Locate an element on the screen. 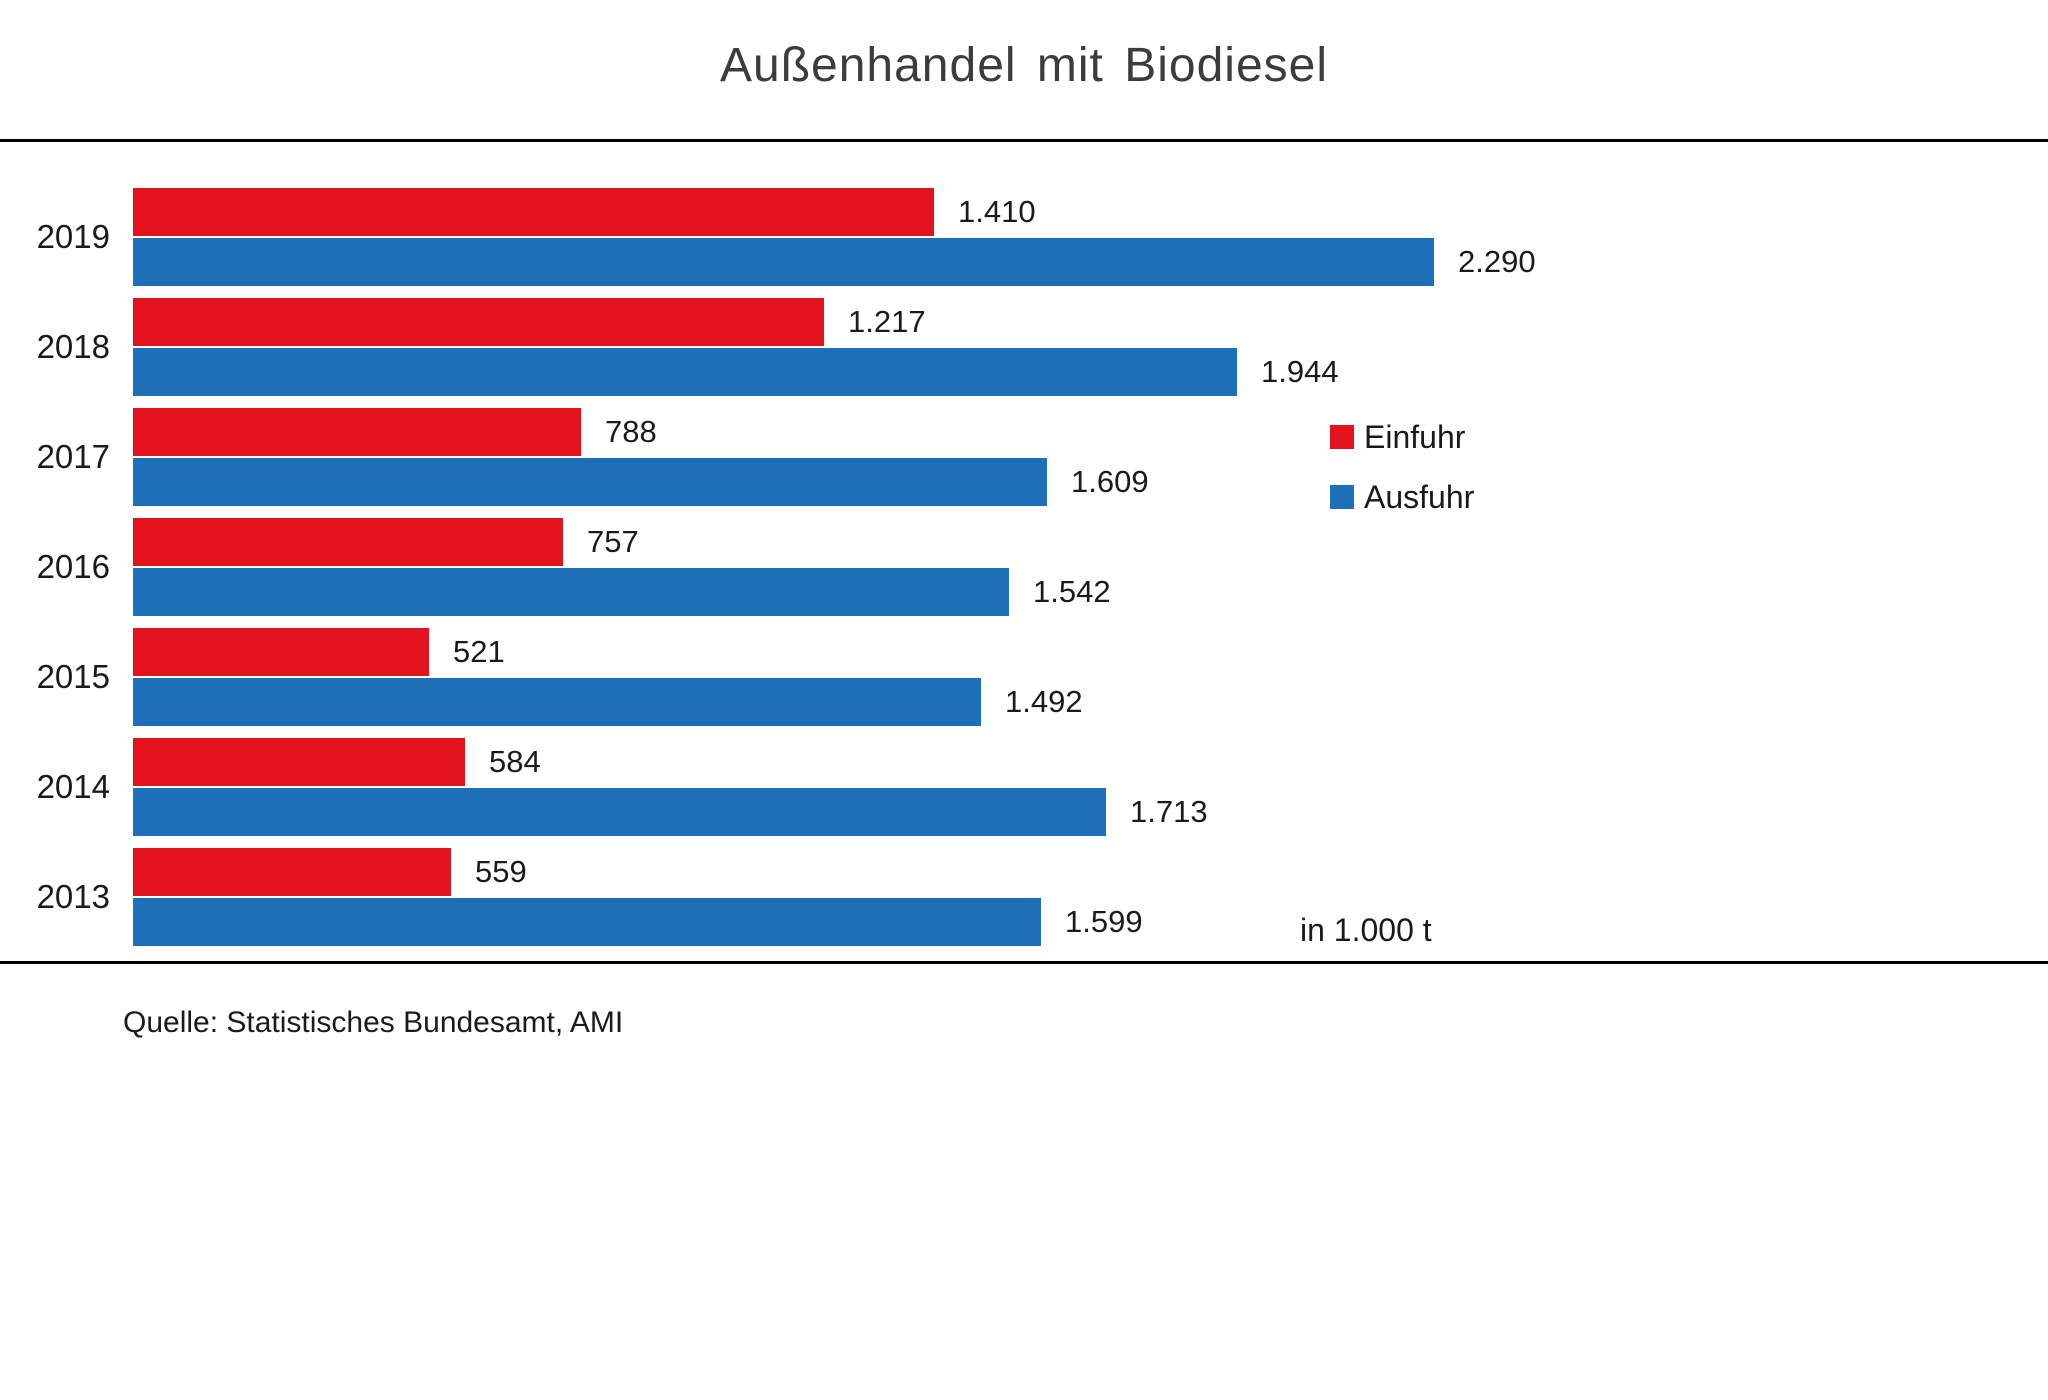 This screenshot has height=1400, width=2048. legend-label: Einfuhr is located at coordinates (1415, 436).